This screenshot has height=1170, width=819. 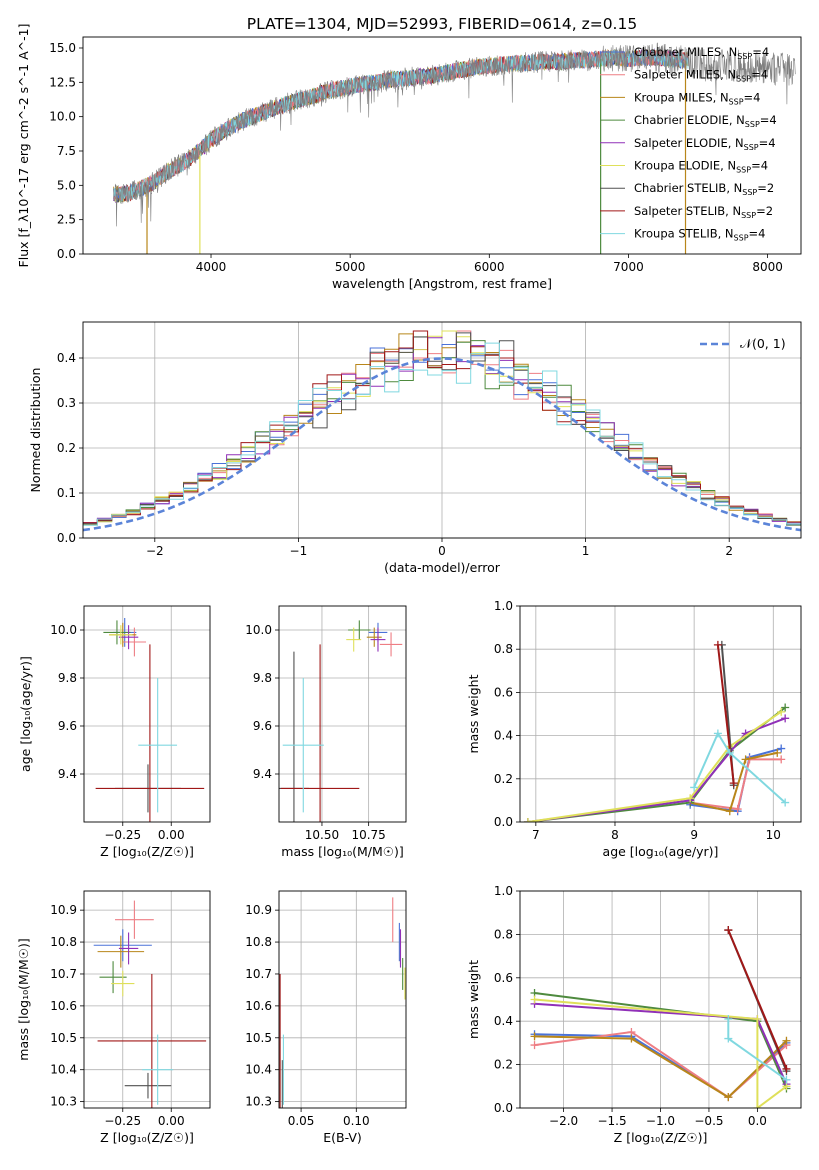 What do you see at coordinates (705, 144) in the screenshot?
I see `legend-label: Salpeter ELODIE, NSSP=4` at bounding box center [705, 144].